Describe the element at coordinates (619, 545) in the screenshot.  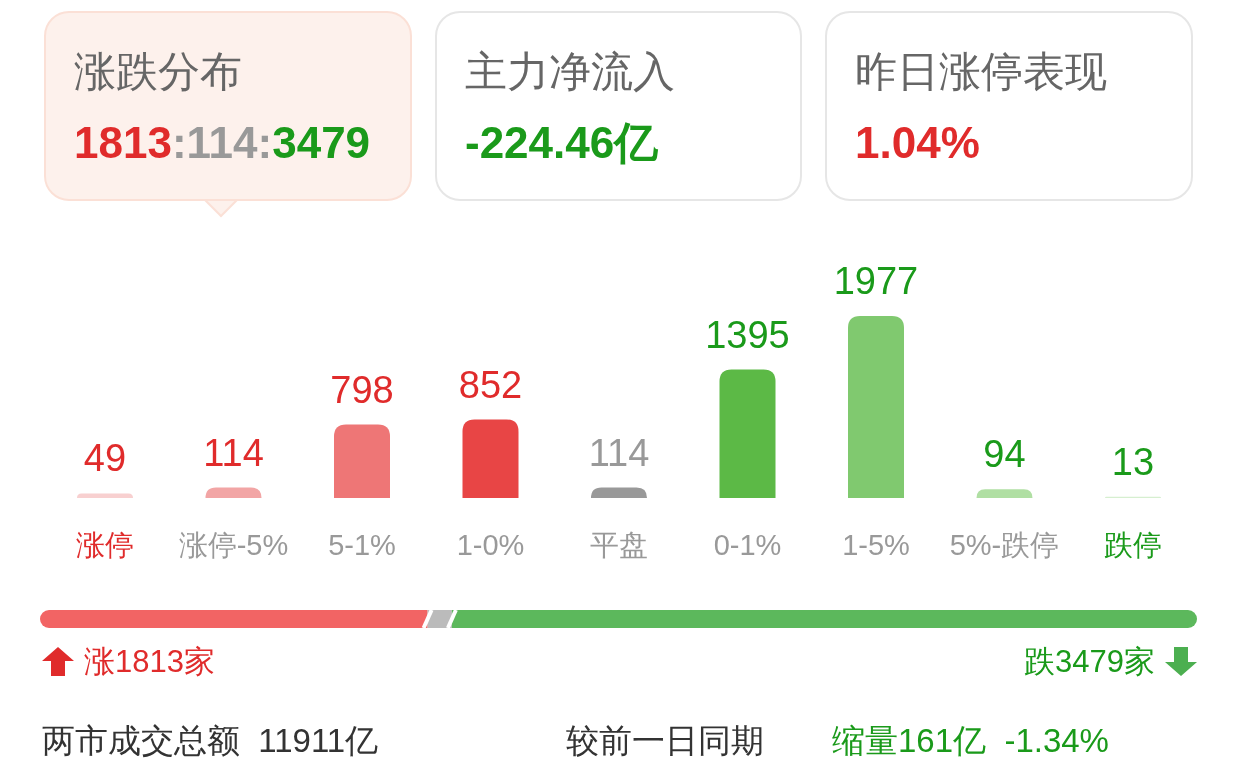
I see `x-tick-label: 平盘` at that location.